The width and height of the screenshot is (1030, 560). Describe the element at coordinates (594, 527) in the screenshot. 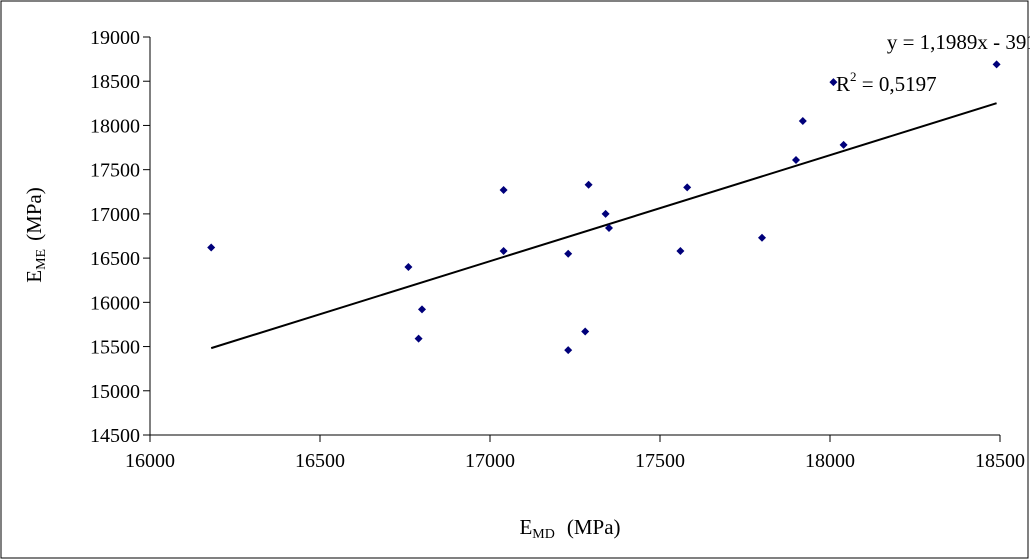

I see `x-axis-label-unit: (MPa)` at that location.